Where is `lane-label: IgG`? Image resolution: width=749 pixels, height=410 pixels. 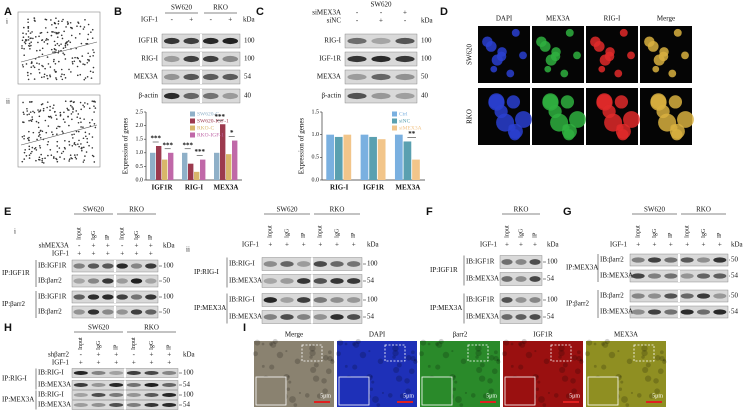
lane-label: IgG is located at coordinates (704, 233).